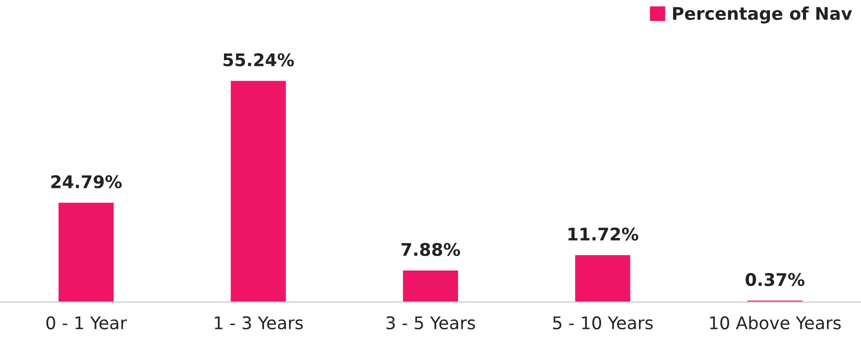 This screenshot has height=346, width=861. Describe the element at coordinates (86, 323) in the screenshot. I see `x-tick-label: 0 - 1 Year` at that location.